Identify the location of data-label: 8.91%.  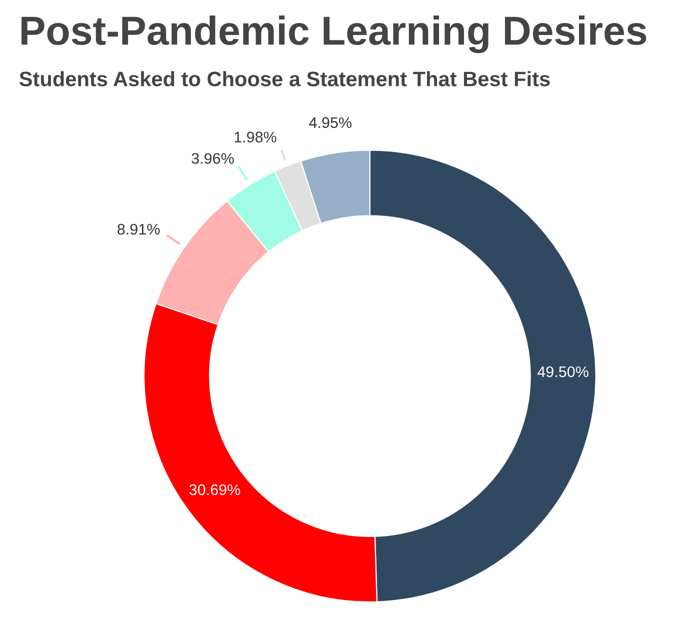
(139, 229).